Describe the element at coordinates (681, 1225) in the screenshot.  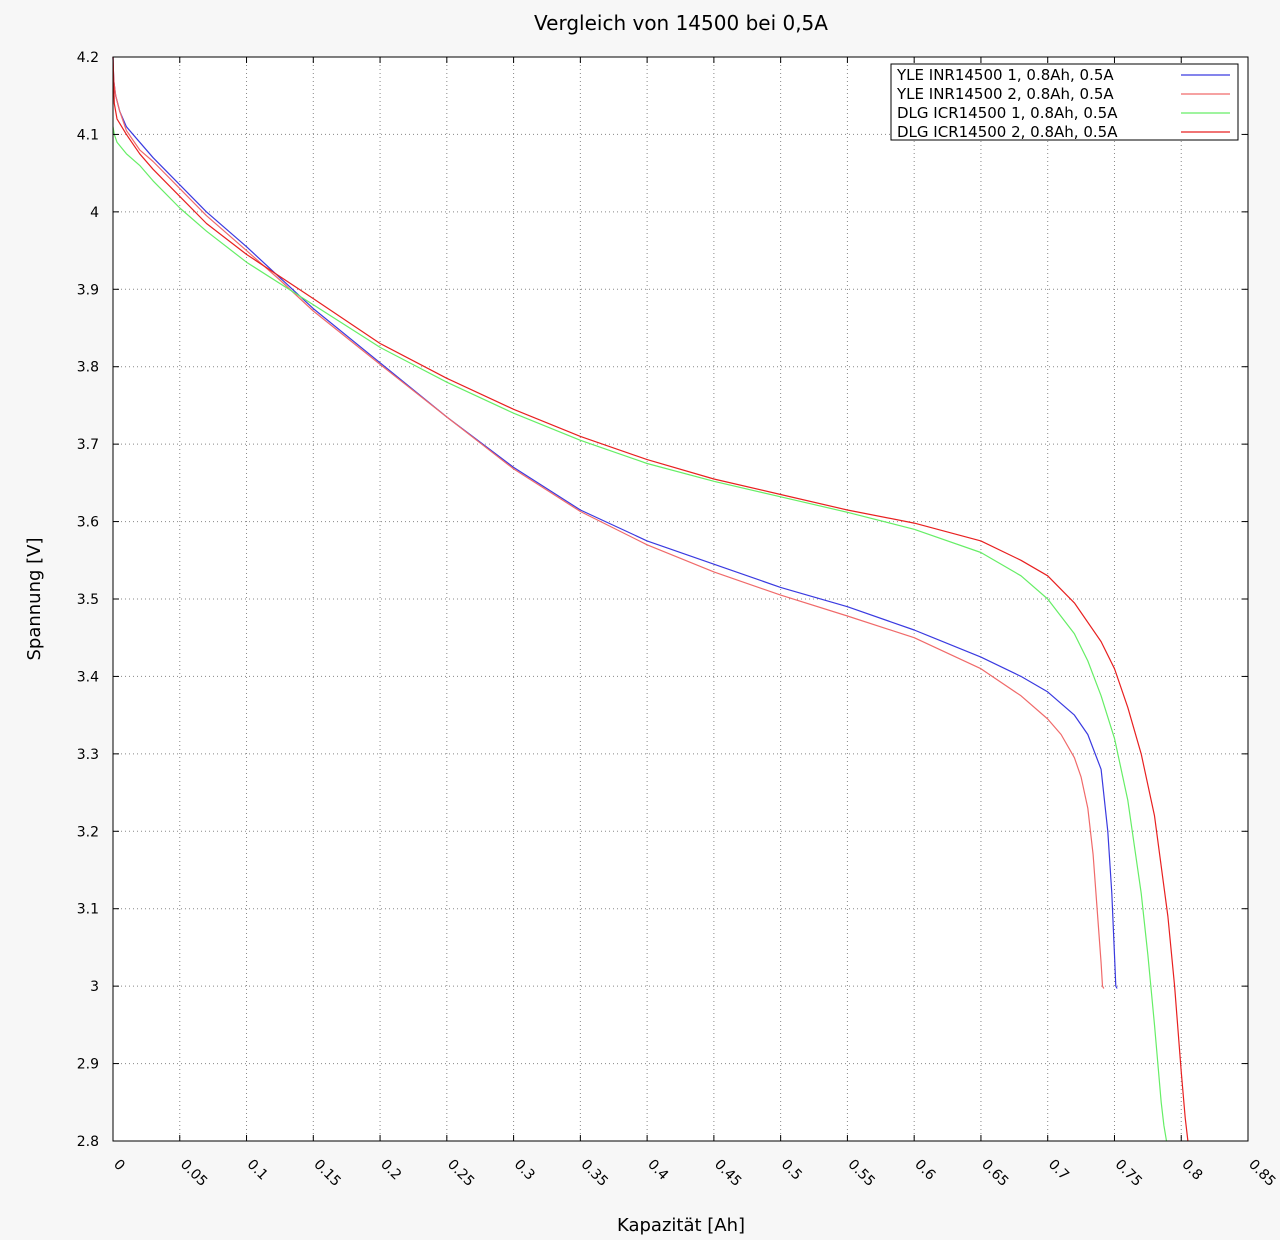
I see `x-axis-label: Kapazität [Ah]` at that location.